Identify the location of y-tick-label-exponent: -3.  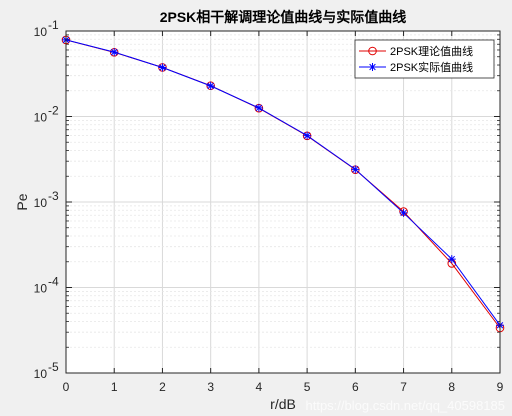
(53, 196).